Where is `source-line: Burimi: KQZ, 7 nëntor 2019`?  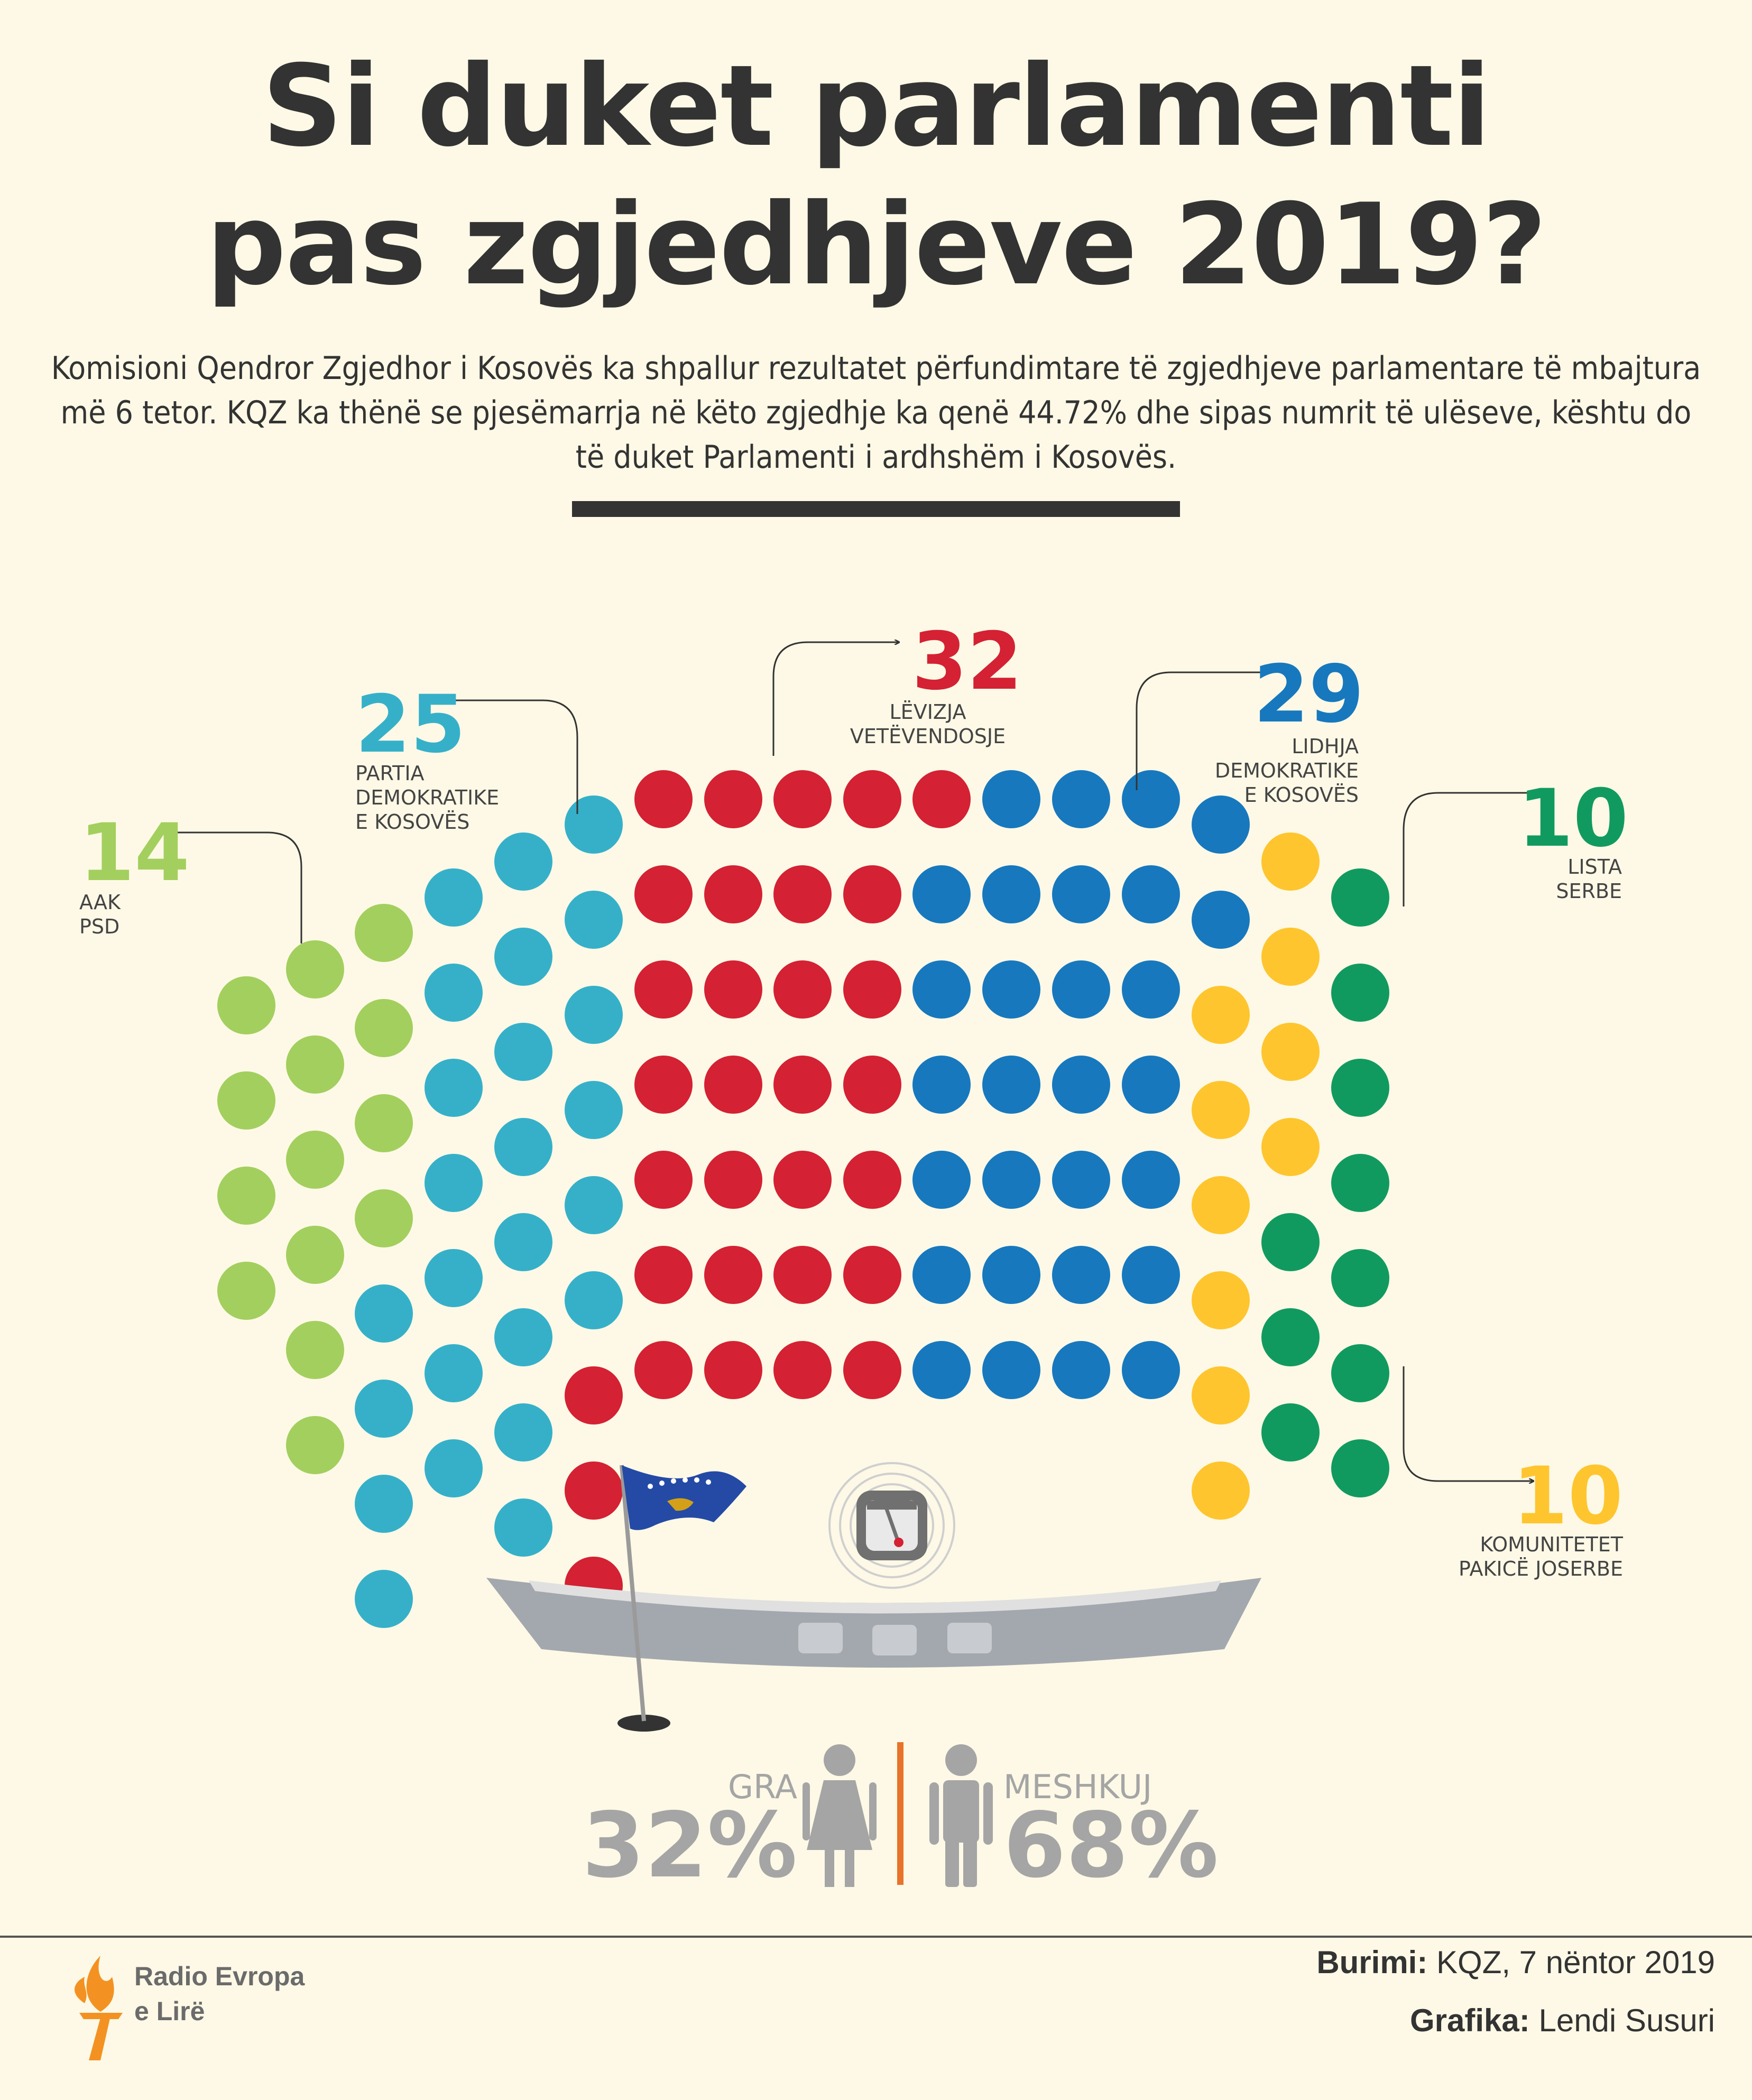
source-line: Burimi: KQZ, 7 nëntor 2019 is located at coordinates (1515, 1963).